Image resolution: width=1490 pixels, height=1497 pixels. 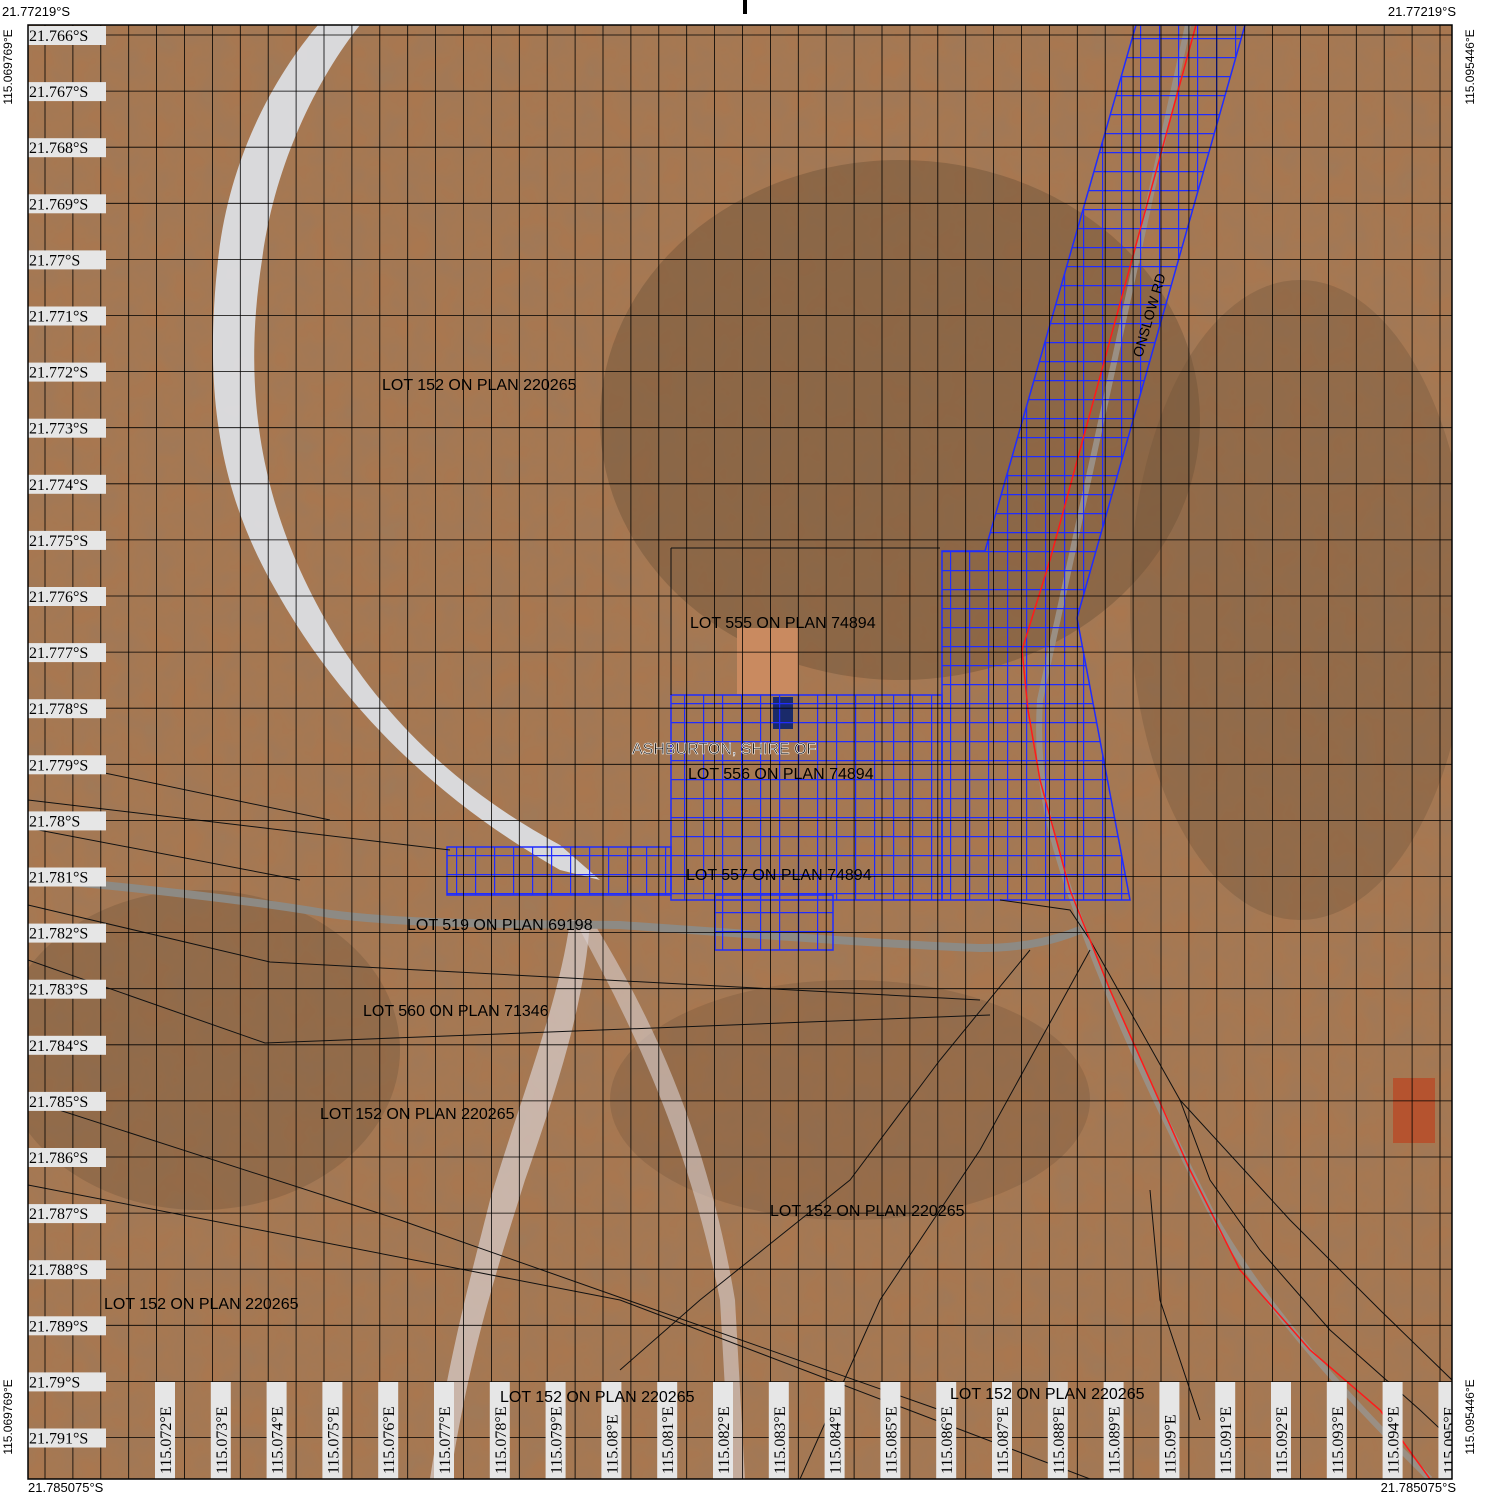 What do you see at coordinates (445, 1440) in the screenshot?
I see `longitude-label: 115.077°E` at bounding box center [445, 1440].